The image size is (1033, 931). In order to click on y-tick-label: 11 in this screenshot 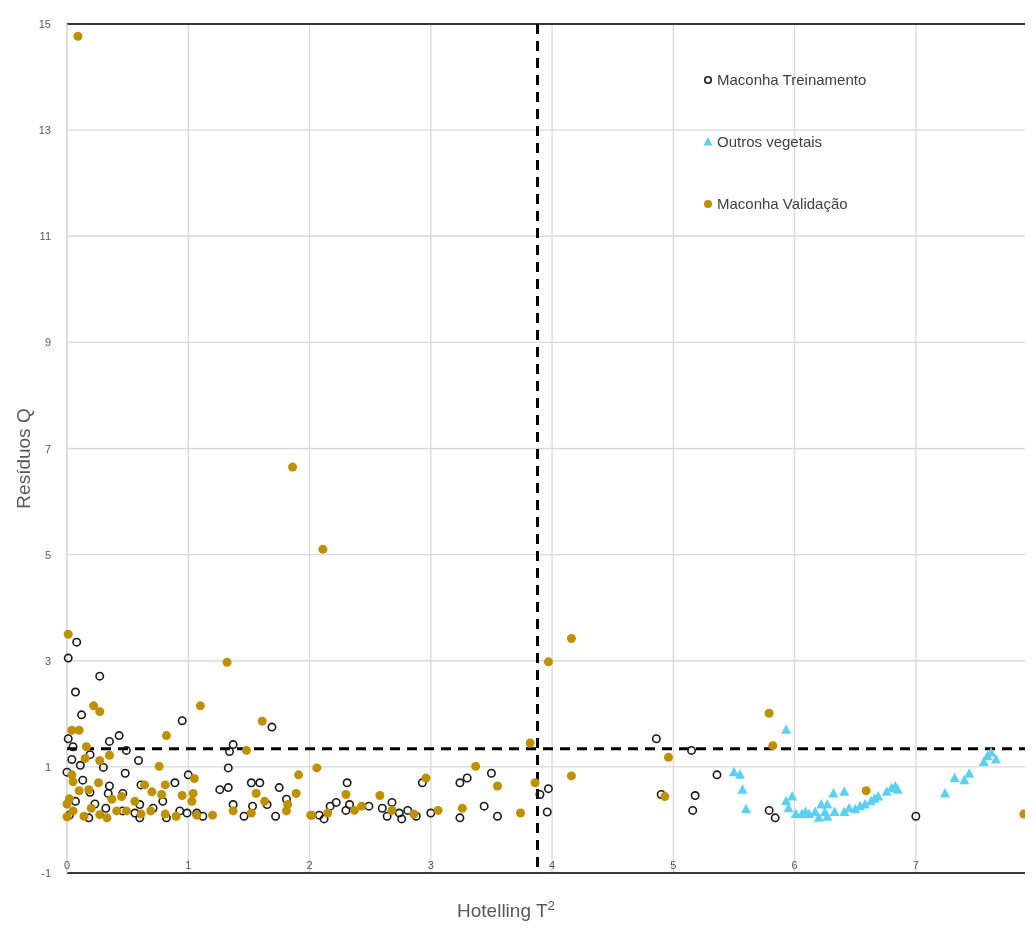, I will do `click(45, 236)`.